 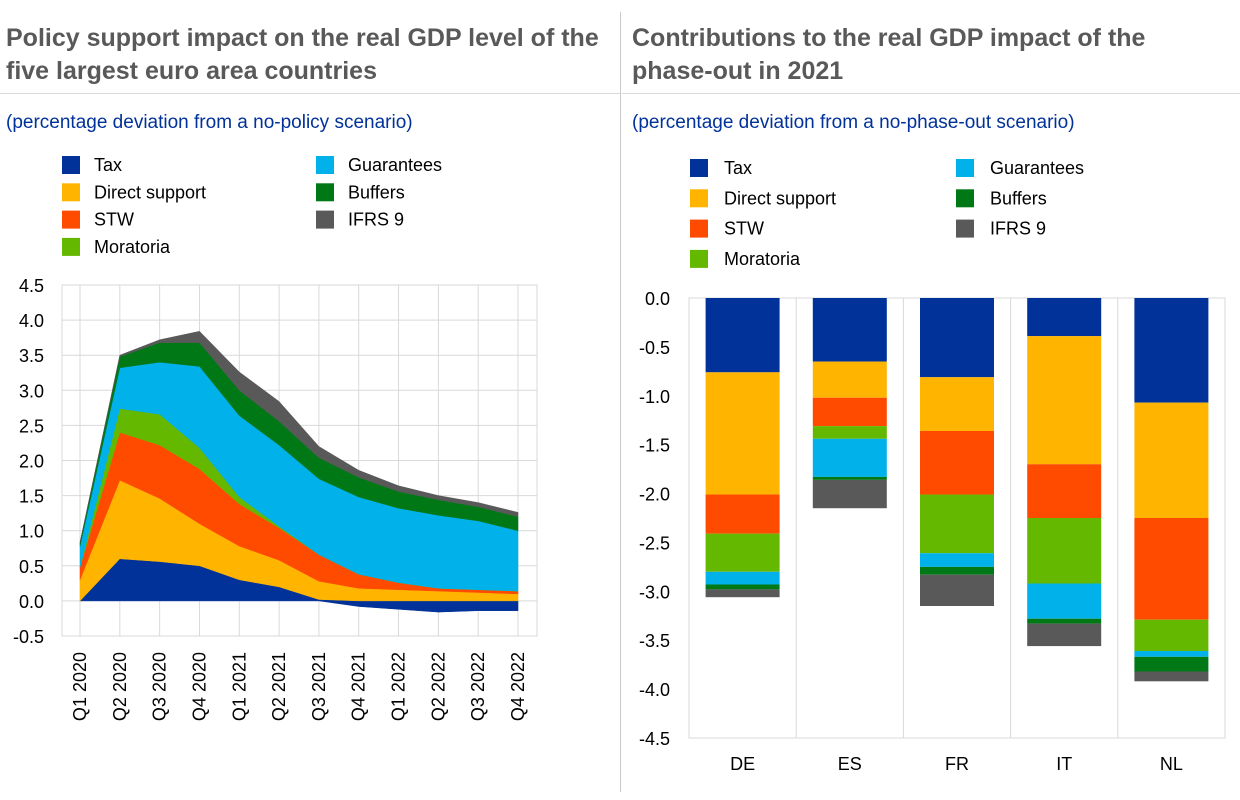 What do you see at coordinates (742, 335) in the screenshot?
I see `bar-tax-de` at bounding box center [742, 335].